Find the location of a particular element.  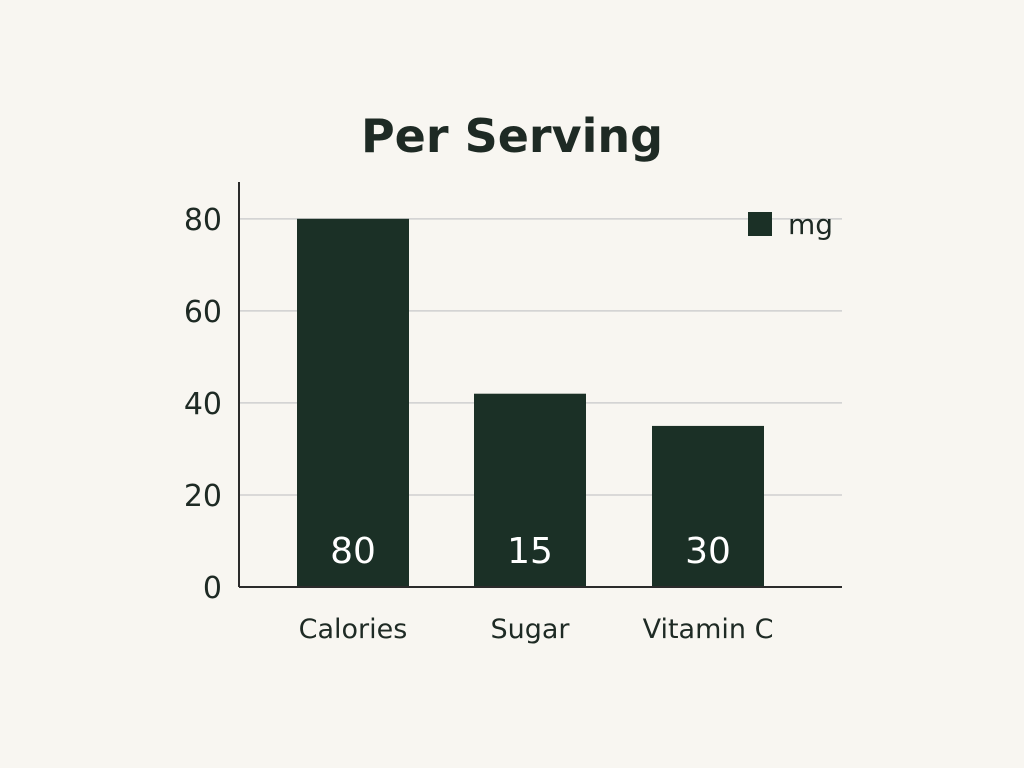

bar-data-labels: 80 15 30 is located at coordinates (530, 551).